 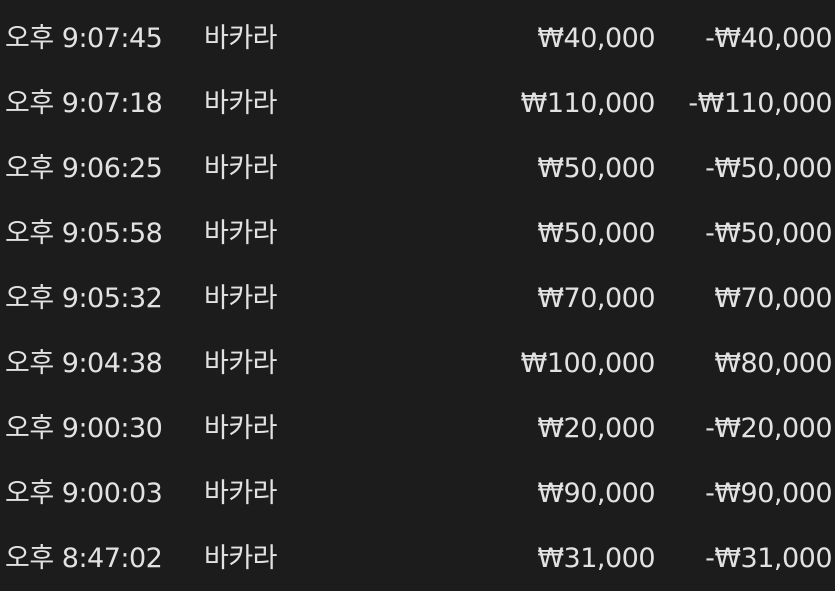 I want to click on row-bet: ₩110,000, so click(x=588, y=103).